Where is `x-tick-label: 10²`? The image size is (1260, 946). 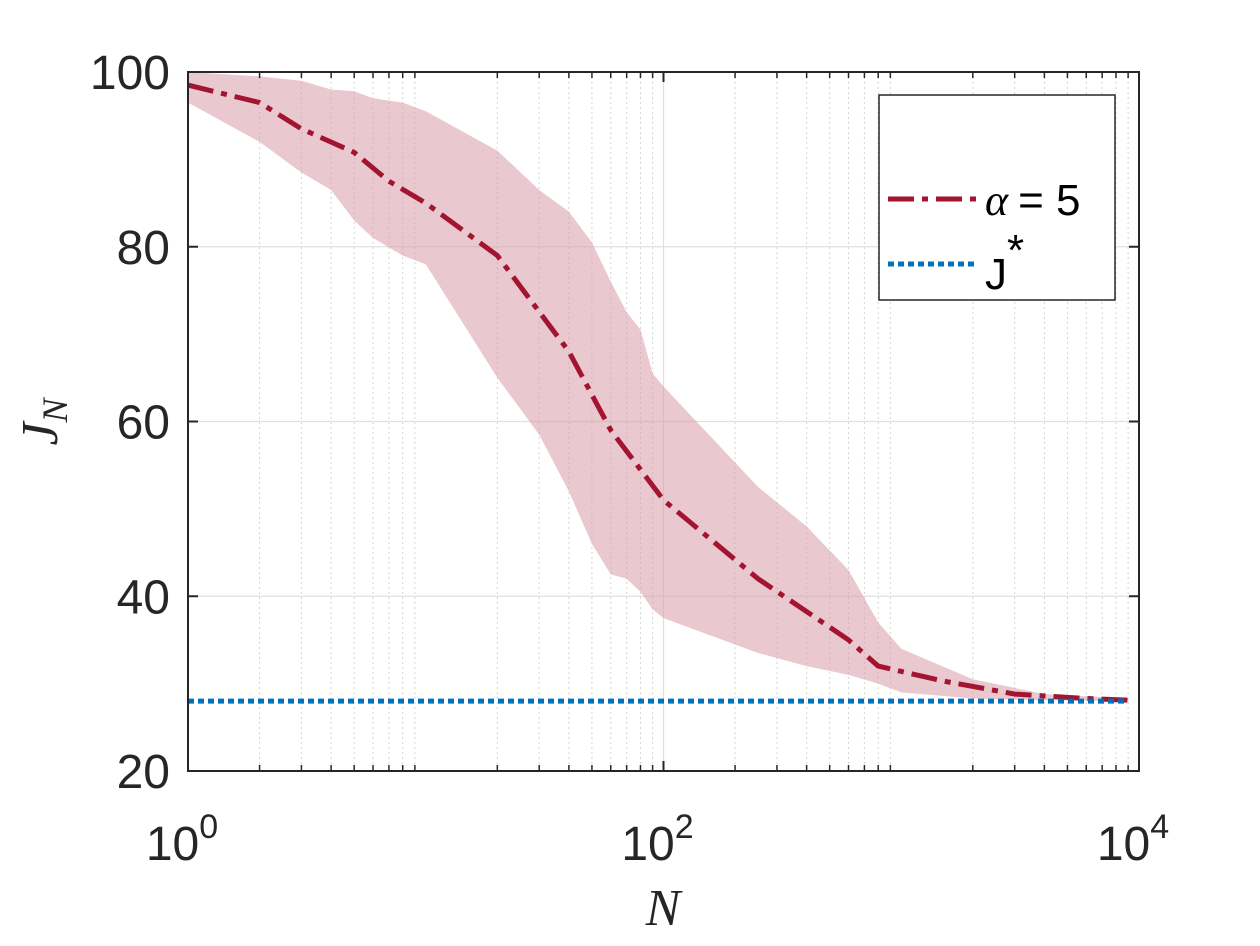 x-tick-label: 10² is located at coordinates (657, 839).